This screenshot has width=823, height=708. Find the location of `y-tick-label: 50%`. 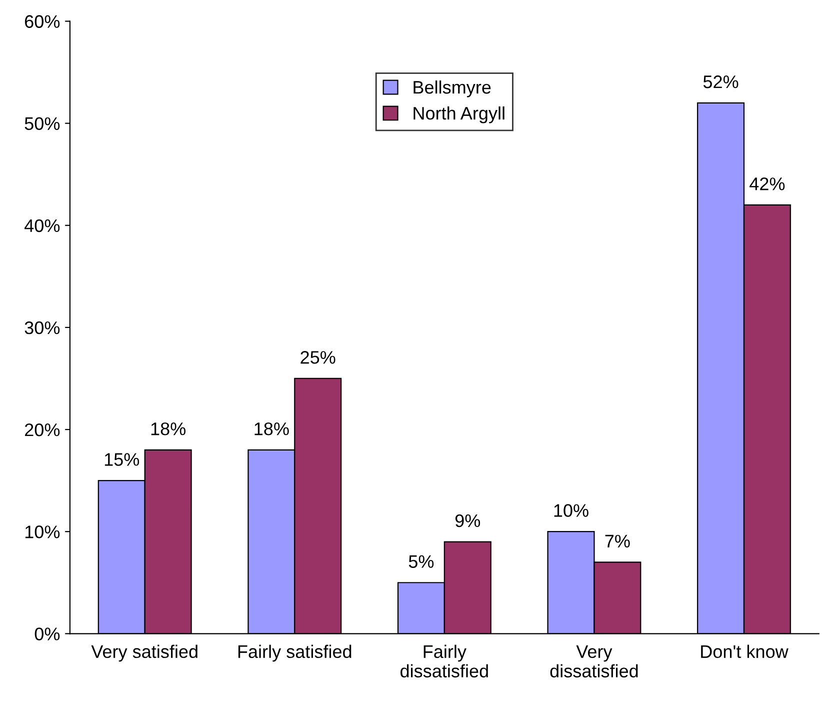

y-tick-label: 50% is located at coordinates (42, 123).